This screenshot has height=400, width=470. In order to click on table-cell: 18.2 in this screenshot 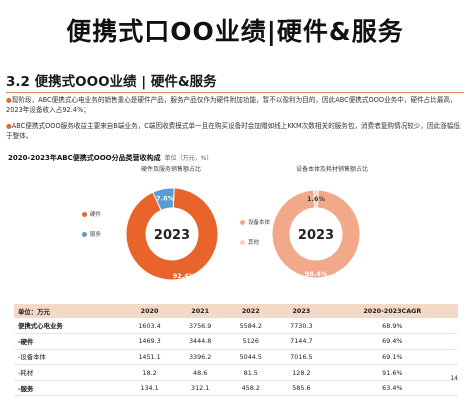, I will do `click(149, 372)`.